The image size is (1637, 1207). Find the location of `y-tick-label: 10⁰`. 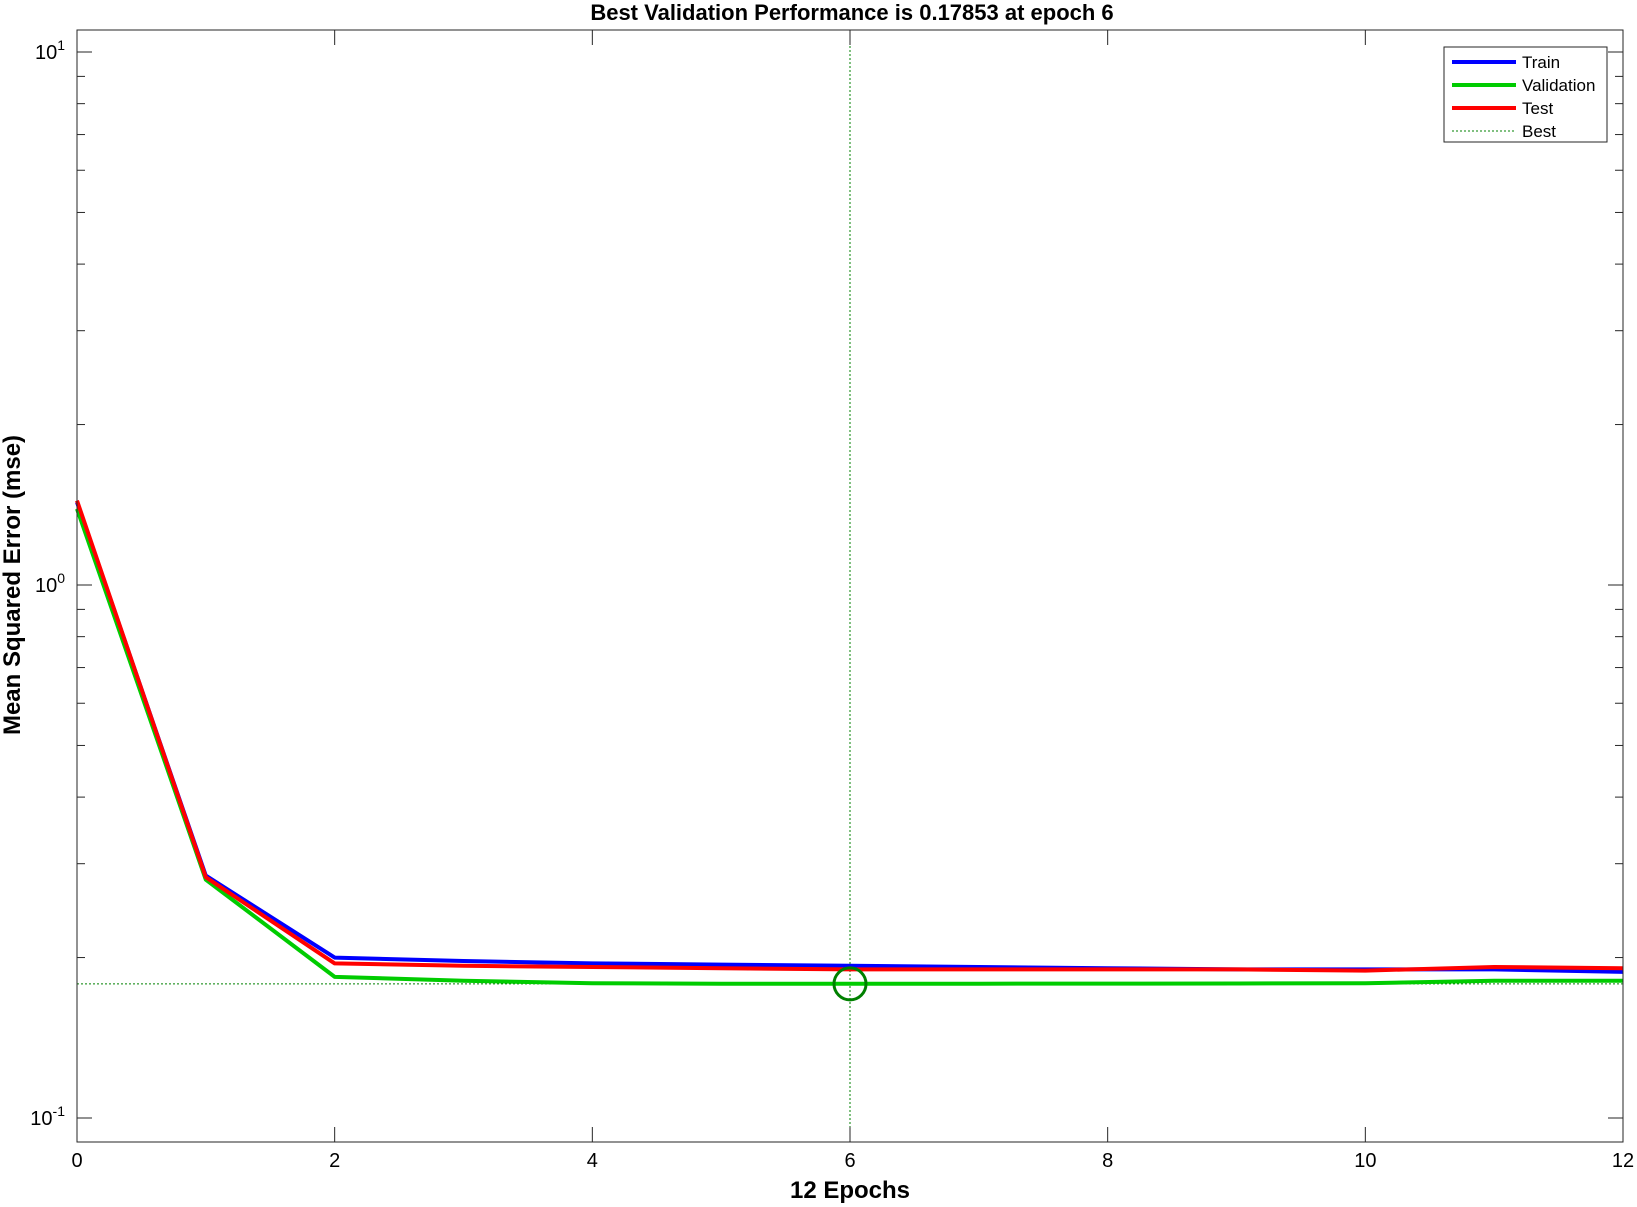

y-tick-label: 10⁰ is located at coordinates (50, 583).